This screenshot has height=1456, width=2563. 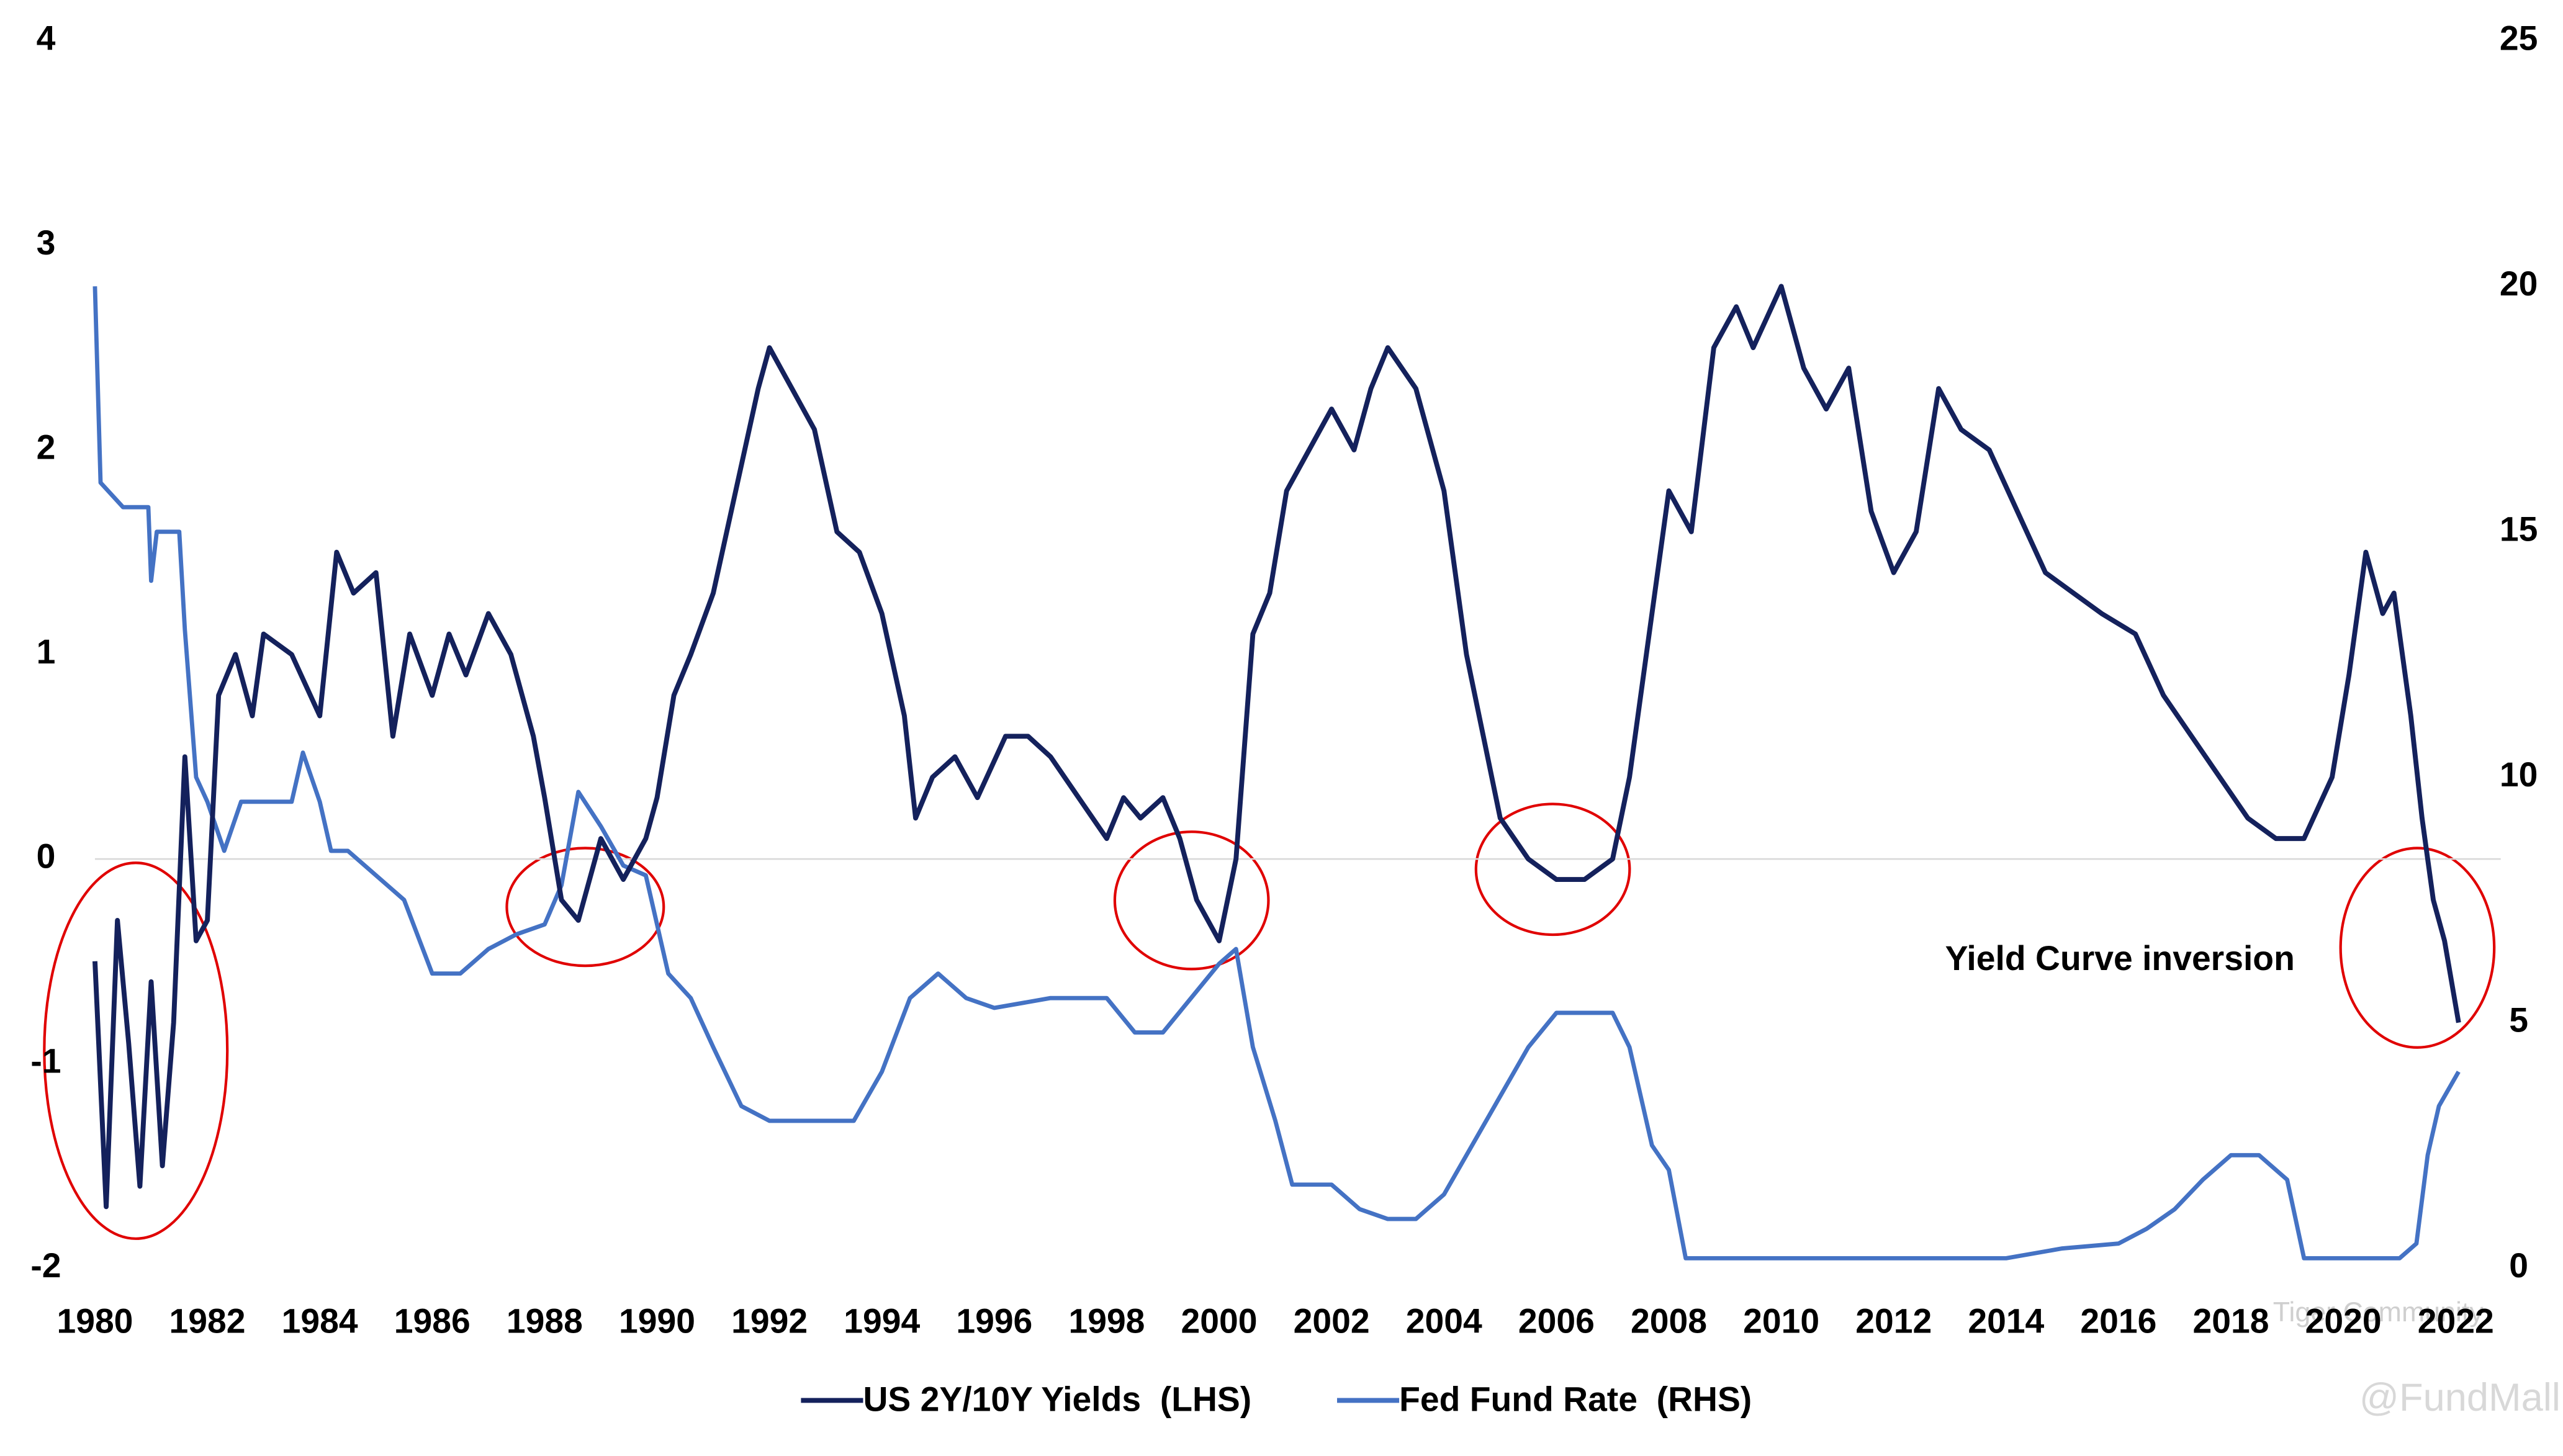 I want to click on y-tick-label: -1, so click(x=45, y=1060).